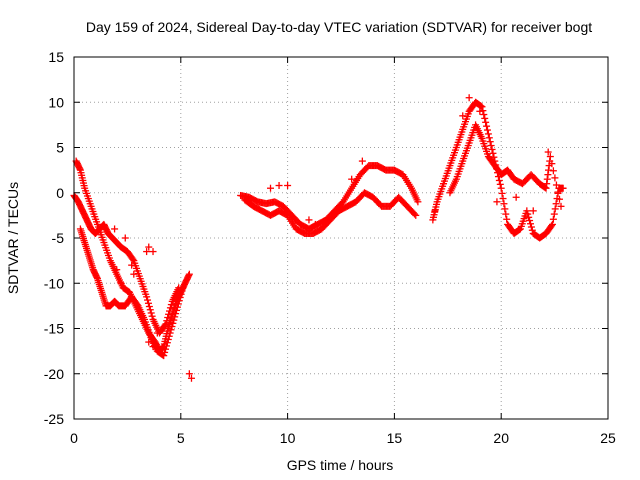 The image size is (640, 480). What do you see at coordinates (58, 238) in the screenshot?
I see `y-tick-label: -5` at bounding box center [58, 238].